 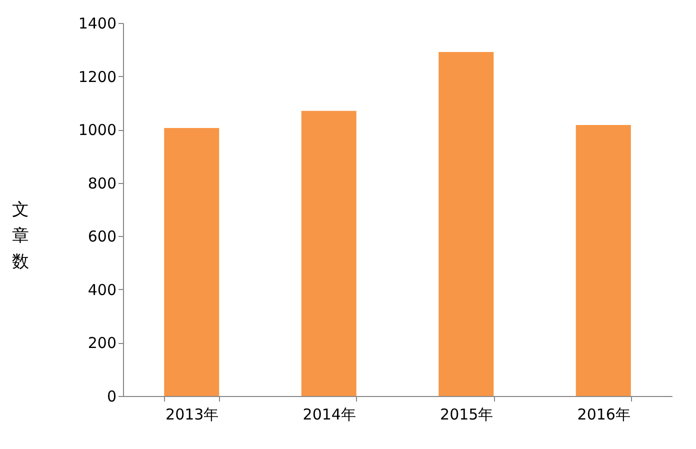 I want to click on y-tick-label: 1400, so click(x=97, y=23).